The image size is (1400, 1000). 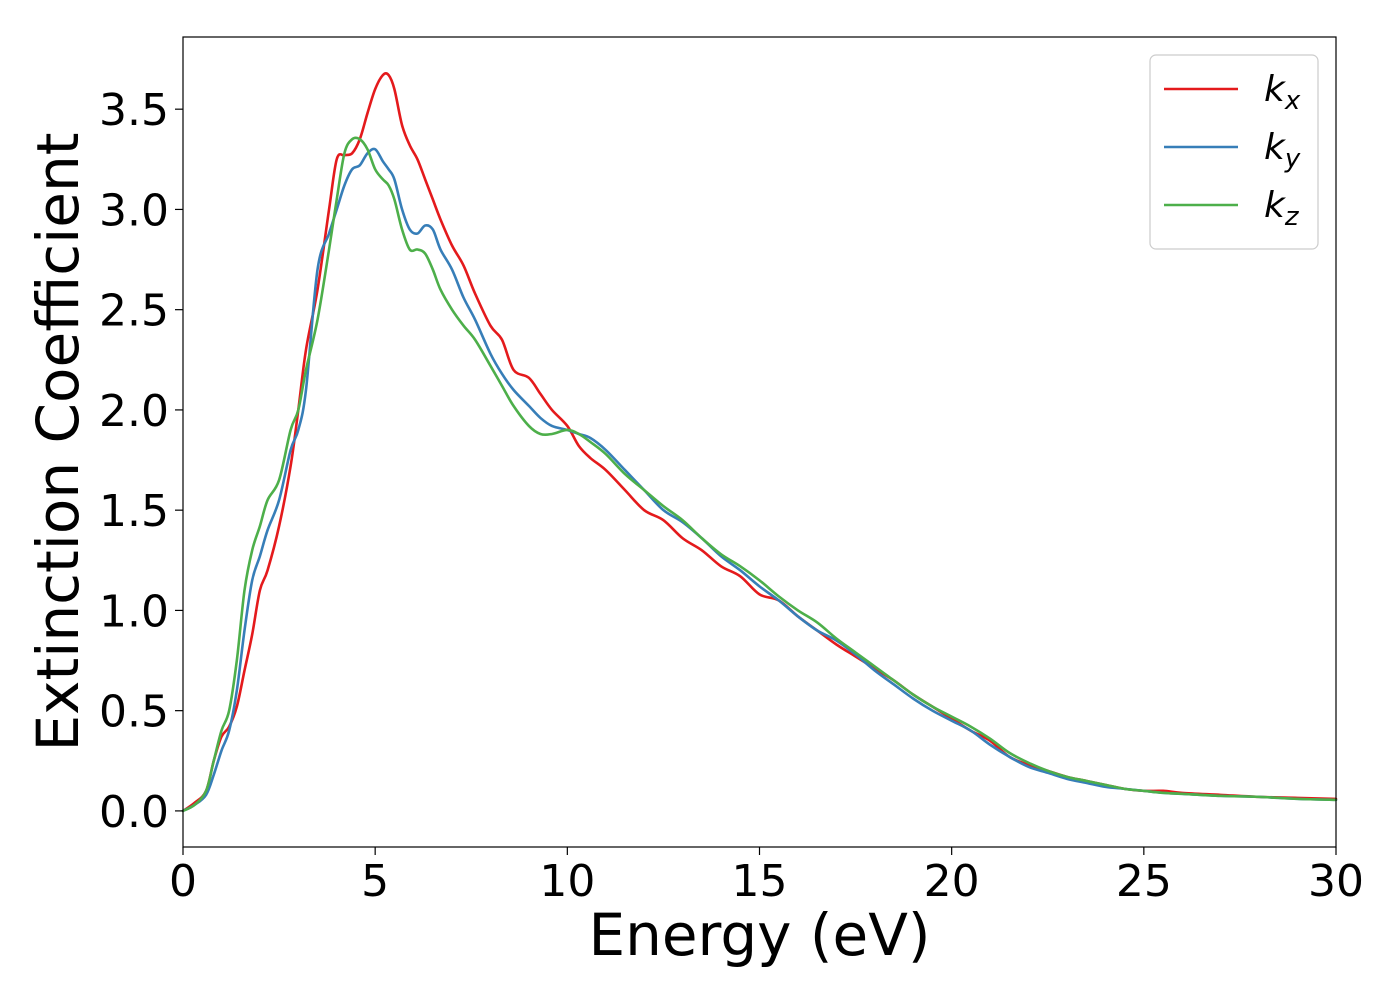 What do you see at coordinates (1282, 150) in the screenshot?
I see `legend-label-ky: ky` at bounding box center [1282, 150].